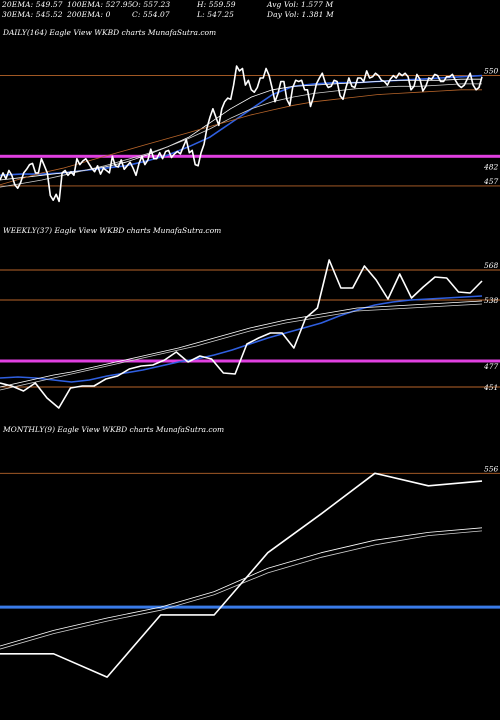  What do you see at coordinates (32, 14) in the screenshot?
I see `header-30ema: 30EMA: 545.52` at bounding box center [32, 14].